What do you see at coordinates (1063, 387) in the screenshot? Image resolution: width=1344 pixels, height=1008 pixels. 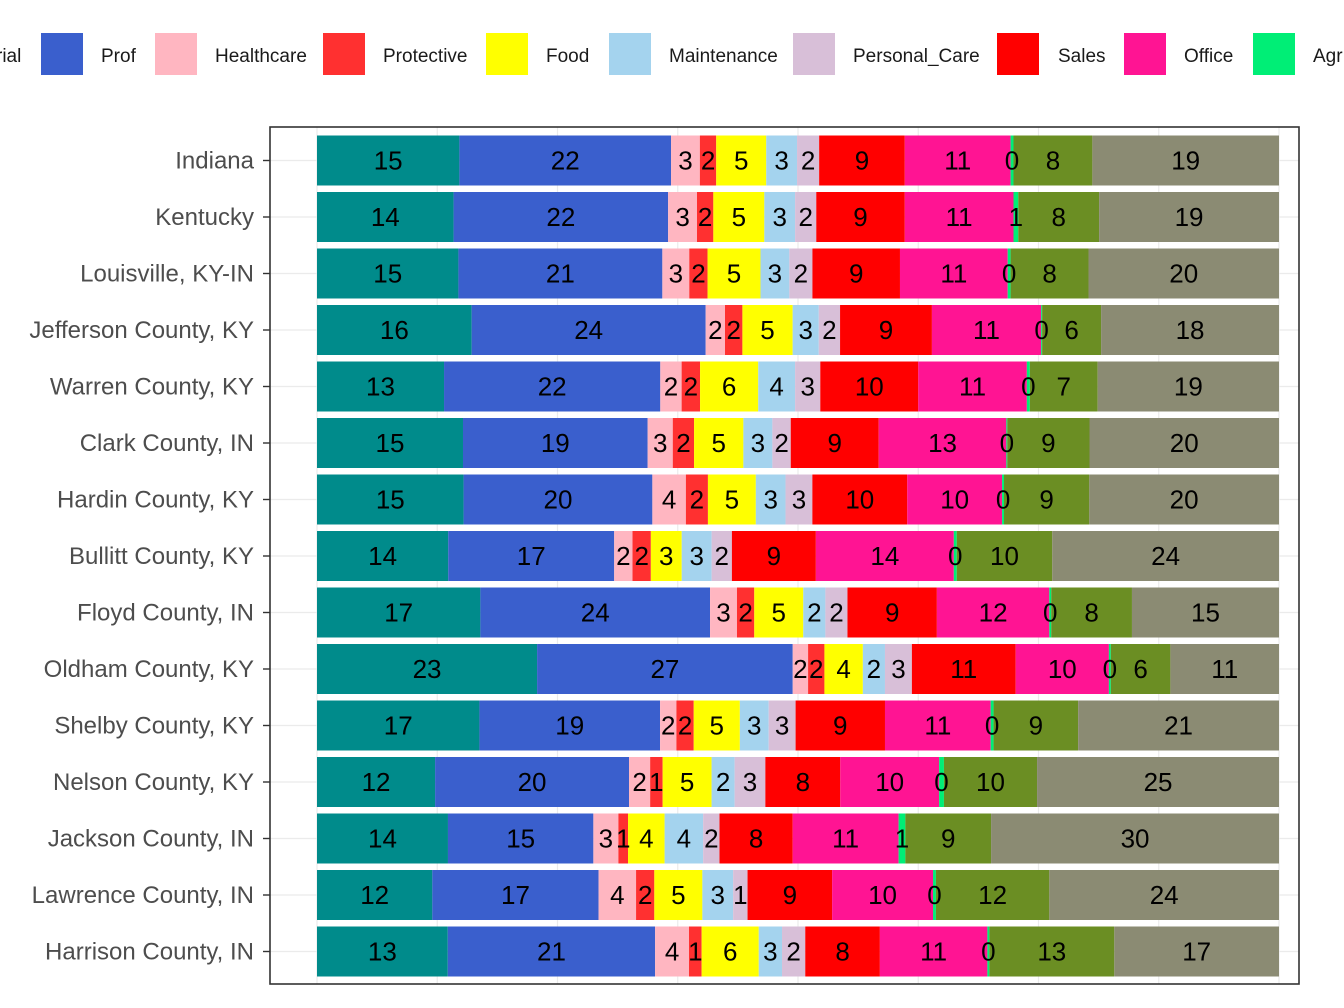 I see `data-label: 7` at bounding box center [1063, 387].